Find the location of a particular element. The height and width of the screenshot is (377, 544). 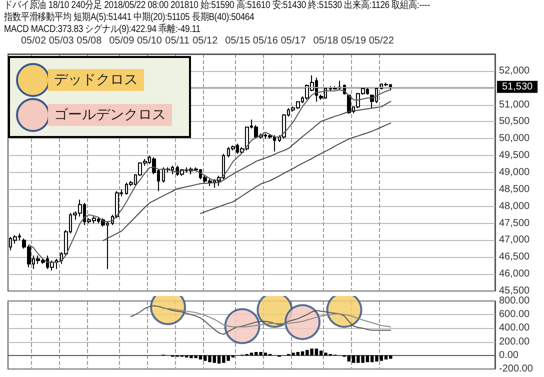

y-tick-label: 51,000 is located at coordinates (514, 104).